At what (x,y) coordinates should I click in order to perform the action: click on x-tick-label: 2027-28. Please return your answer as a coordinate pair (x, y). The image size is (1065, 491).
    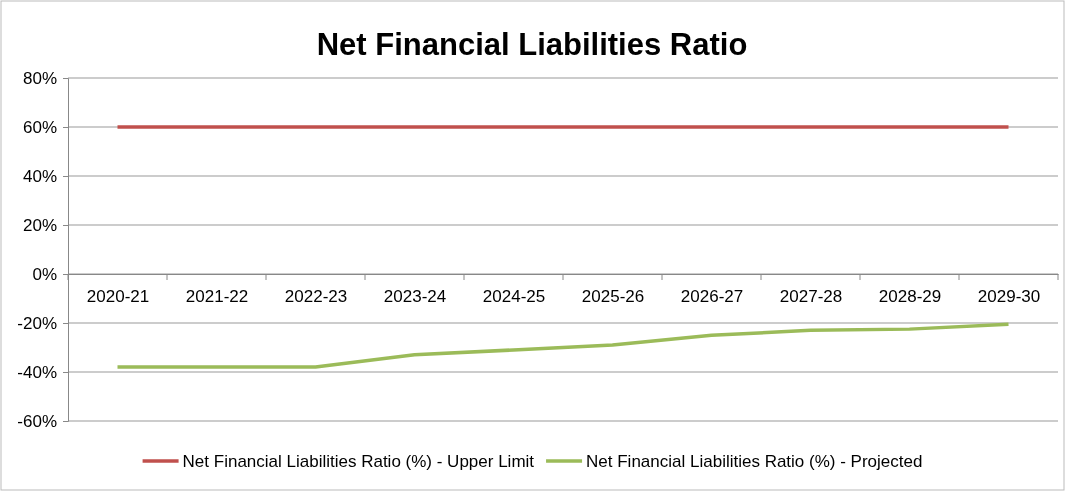
    Looking at the image, I should click on (811, 297).